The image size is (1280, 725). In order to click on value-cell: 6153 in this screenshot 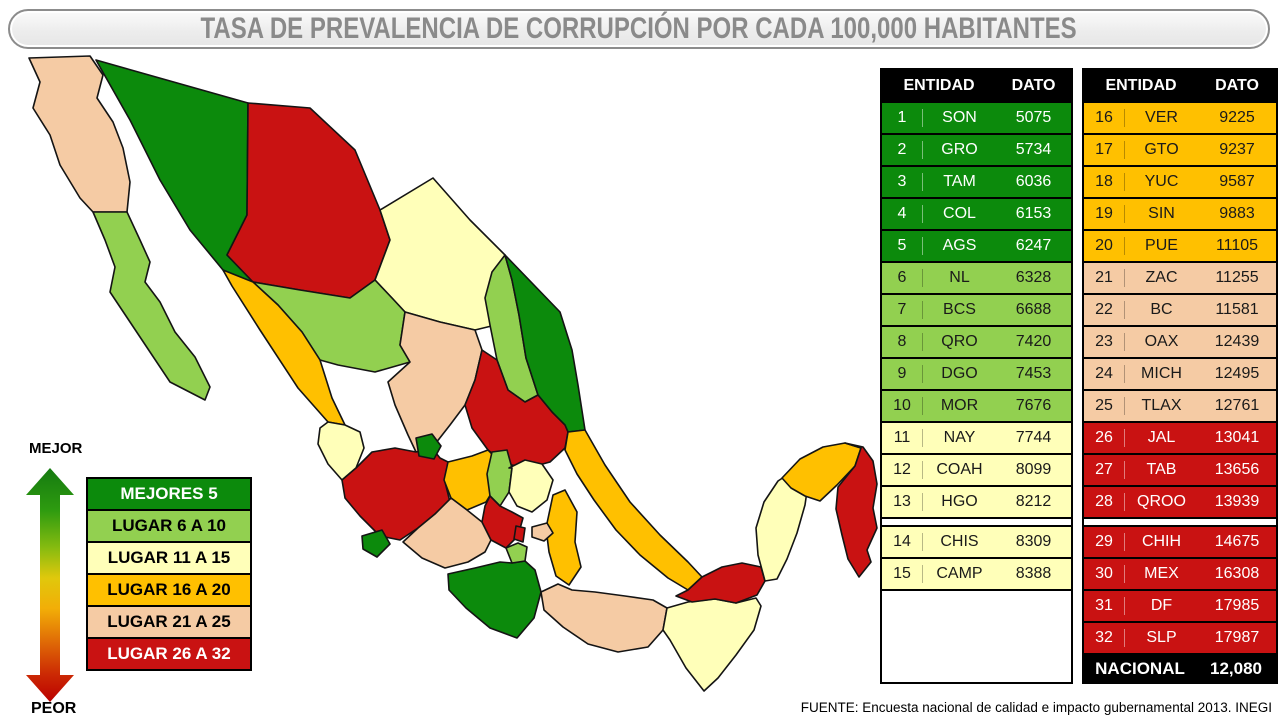, I will do `click(1033, 213)`.